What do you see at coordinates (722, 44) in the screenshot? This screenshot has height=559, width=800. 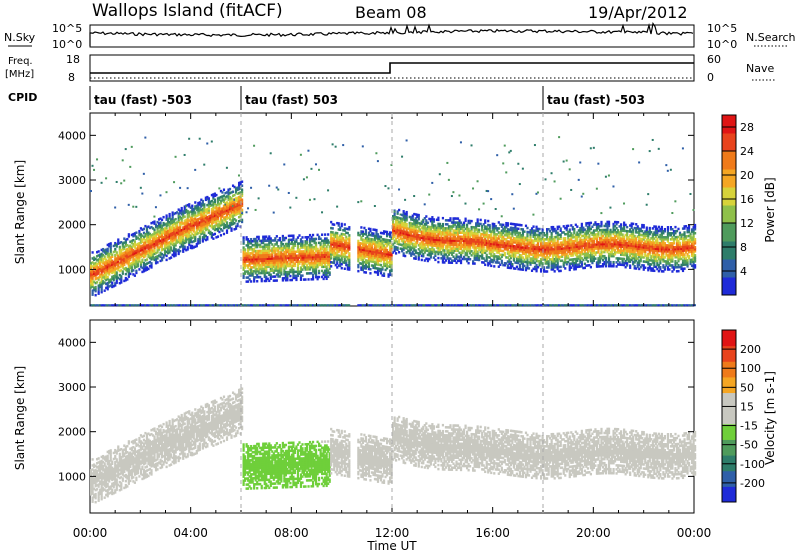 I see `noise-tick-bottom-right: 10^0` at bounding box center [722, 44].